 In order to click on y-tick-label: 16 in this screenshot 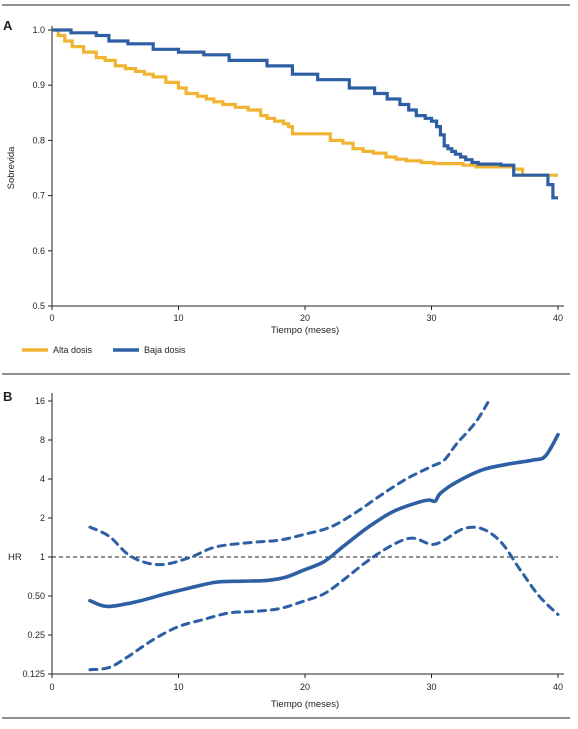, I will do `click(40, 401)`.